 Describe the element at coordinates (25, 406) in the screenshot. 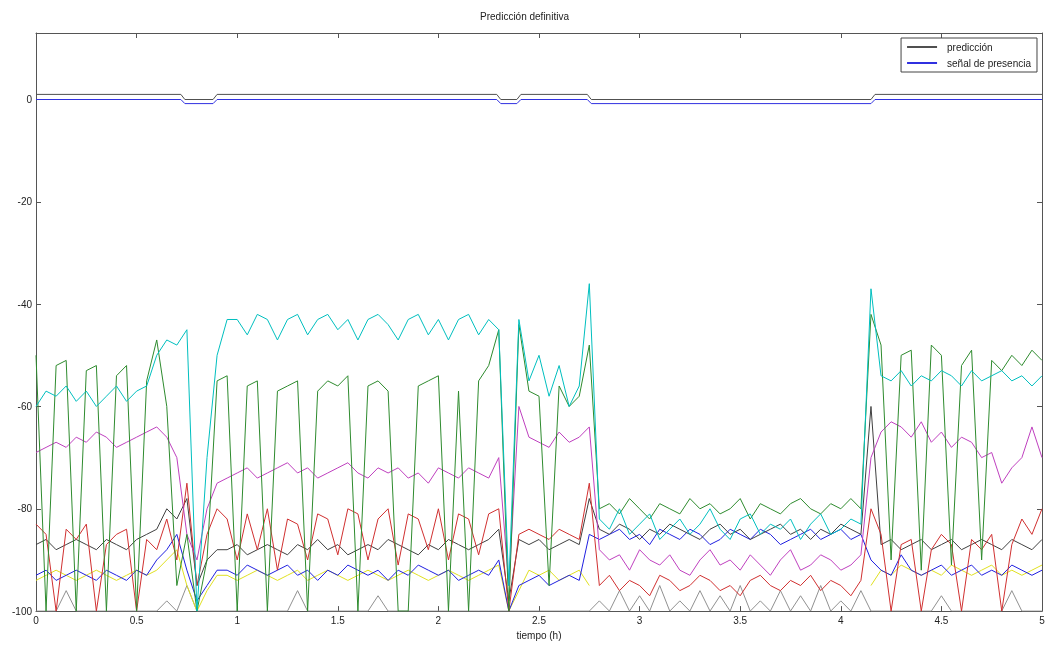

I see `y-tick-label: -60` at that location.